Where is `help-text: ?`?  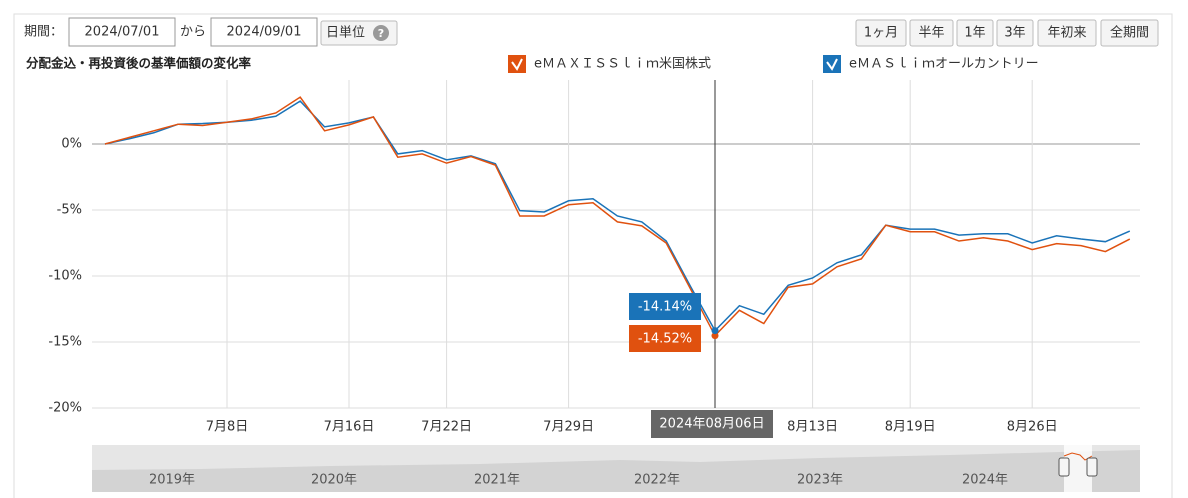 help-text: ? is located at coordinates (381, 33).